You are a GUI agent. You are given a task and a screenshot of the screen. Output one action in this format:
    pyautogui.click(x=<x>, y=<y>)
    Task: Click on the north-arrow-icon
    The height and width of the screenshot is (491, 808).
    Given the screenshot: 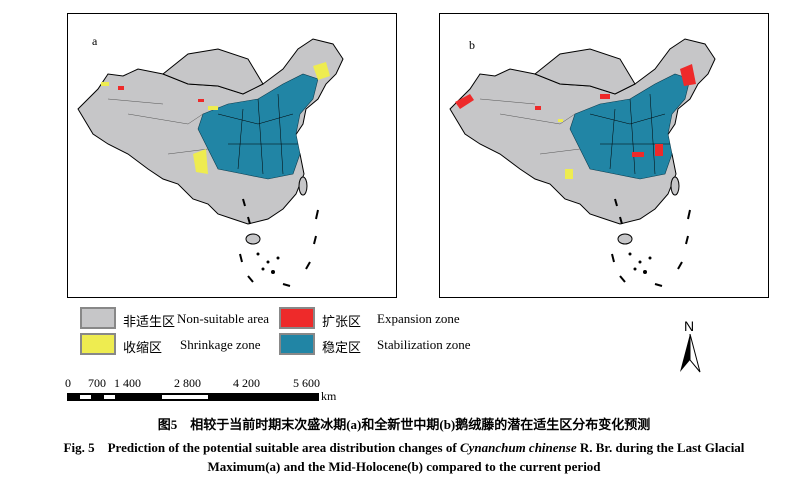 What is the action you would take?
    pyautogui.click(x=690, y=353)
    